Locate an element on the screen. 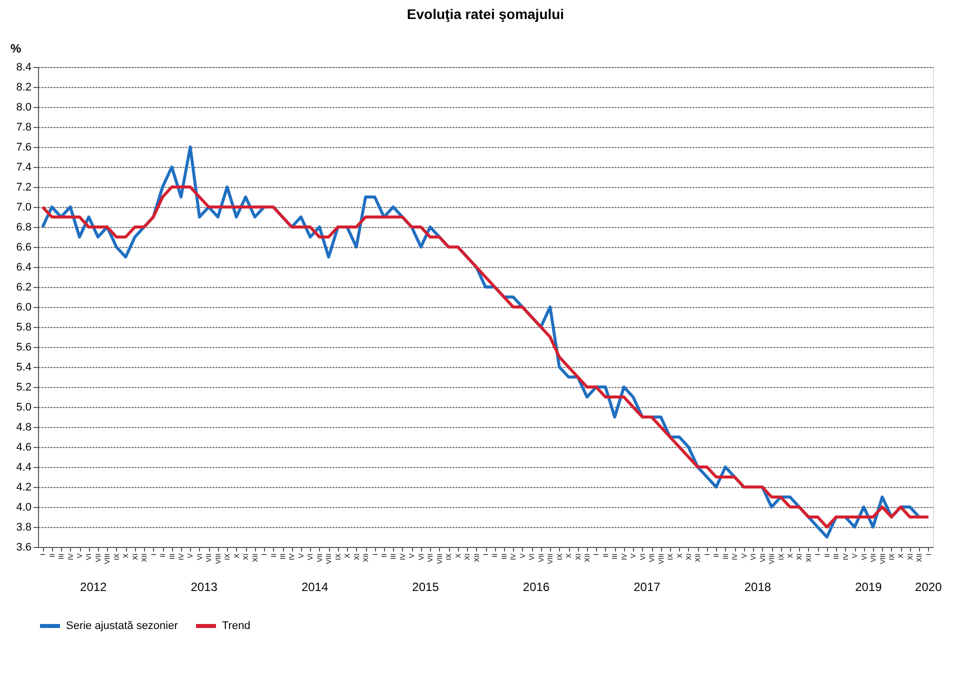 This screenshot has height=680, width=965. text: 2015 is located at coordinates (426, 587).